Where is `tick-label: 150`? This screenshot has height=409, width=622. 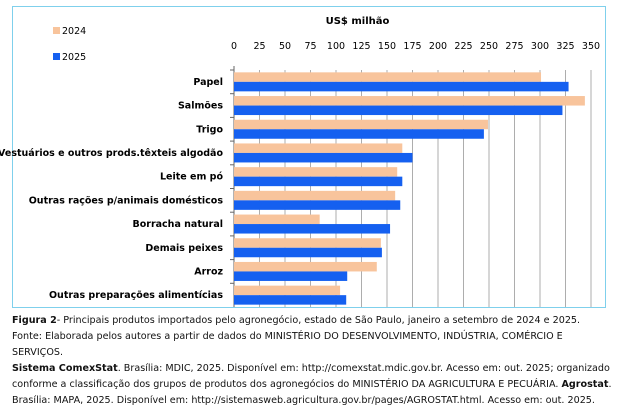
tick-label: 150 is located at coordinates (387, 46).